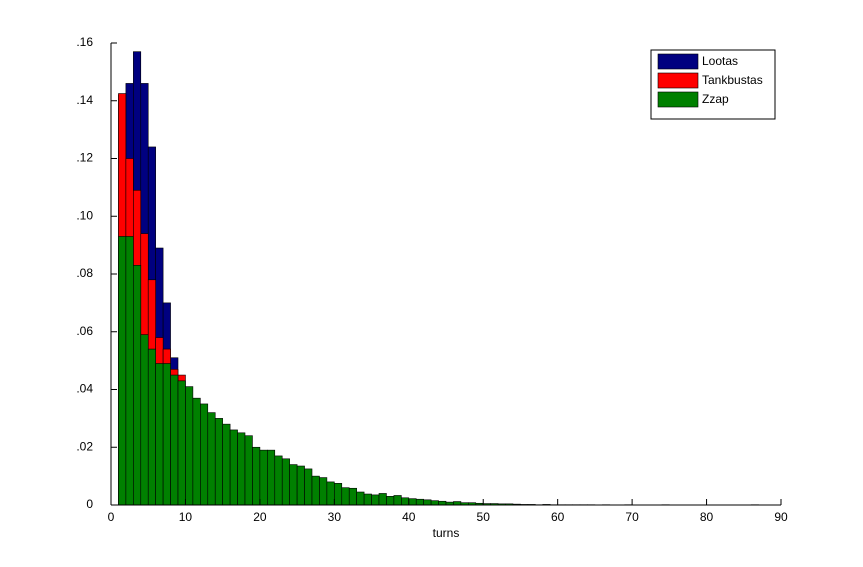 This screenshot has height=567, width=863. I want to click on x-tick-label: 20, so click(260, 517).